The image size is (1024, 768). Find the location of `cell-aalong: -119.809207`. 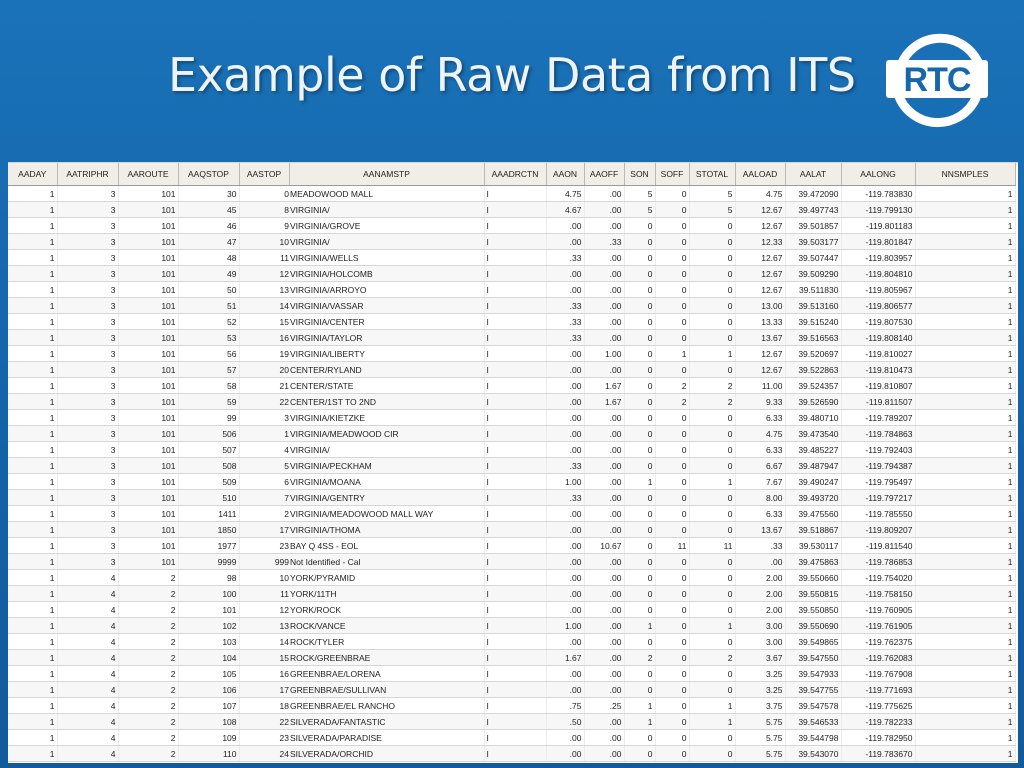

cell-aalong: -119.809207 is located at coordinates (878, 529).